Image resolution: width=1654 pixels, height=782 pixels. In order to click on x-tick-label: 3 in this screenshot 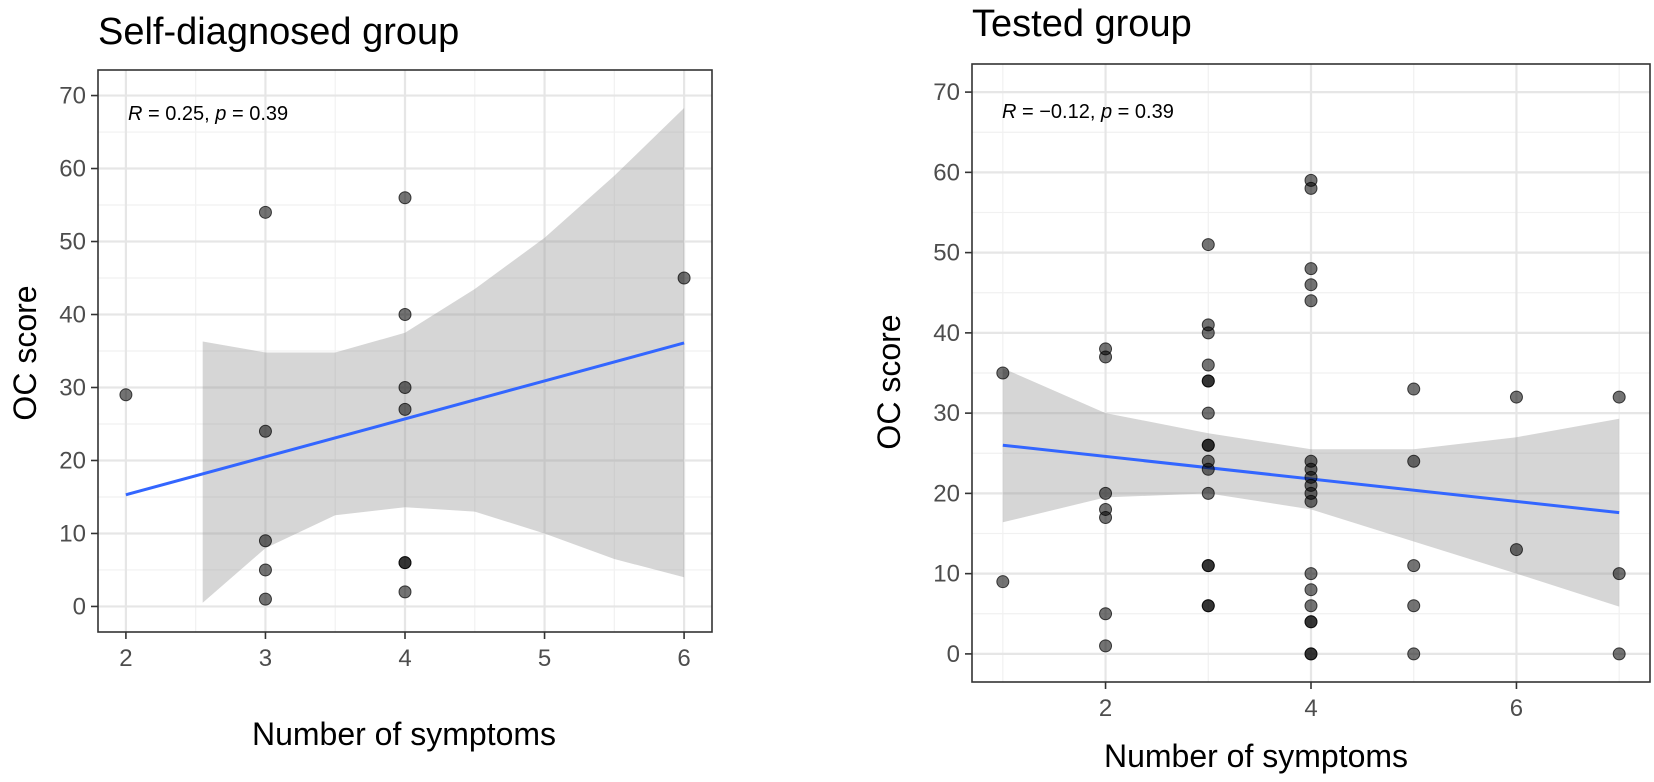, I will do `click(265, 658)`.